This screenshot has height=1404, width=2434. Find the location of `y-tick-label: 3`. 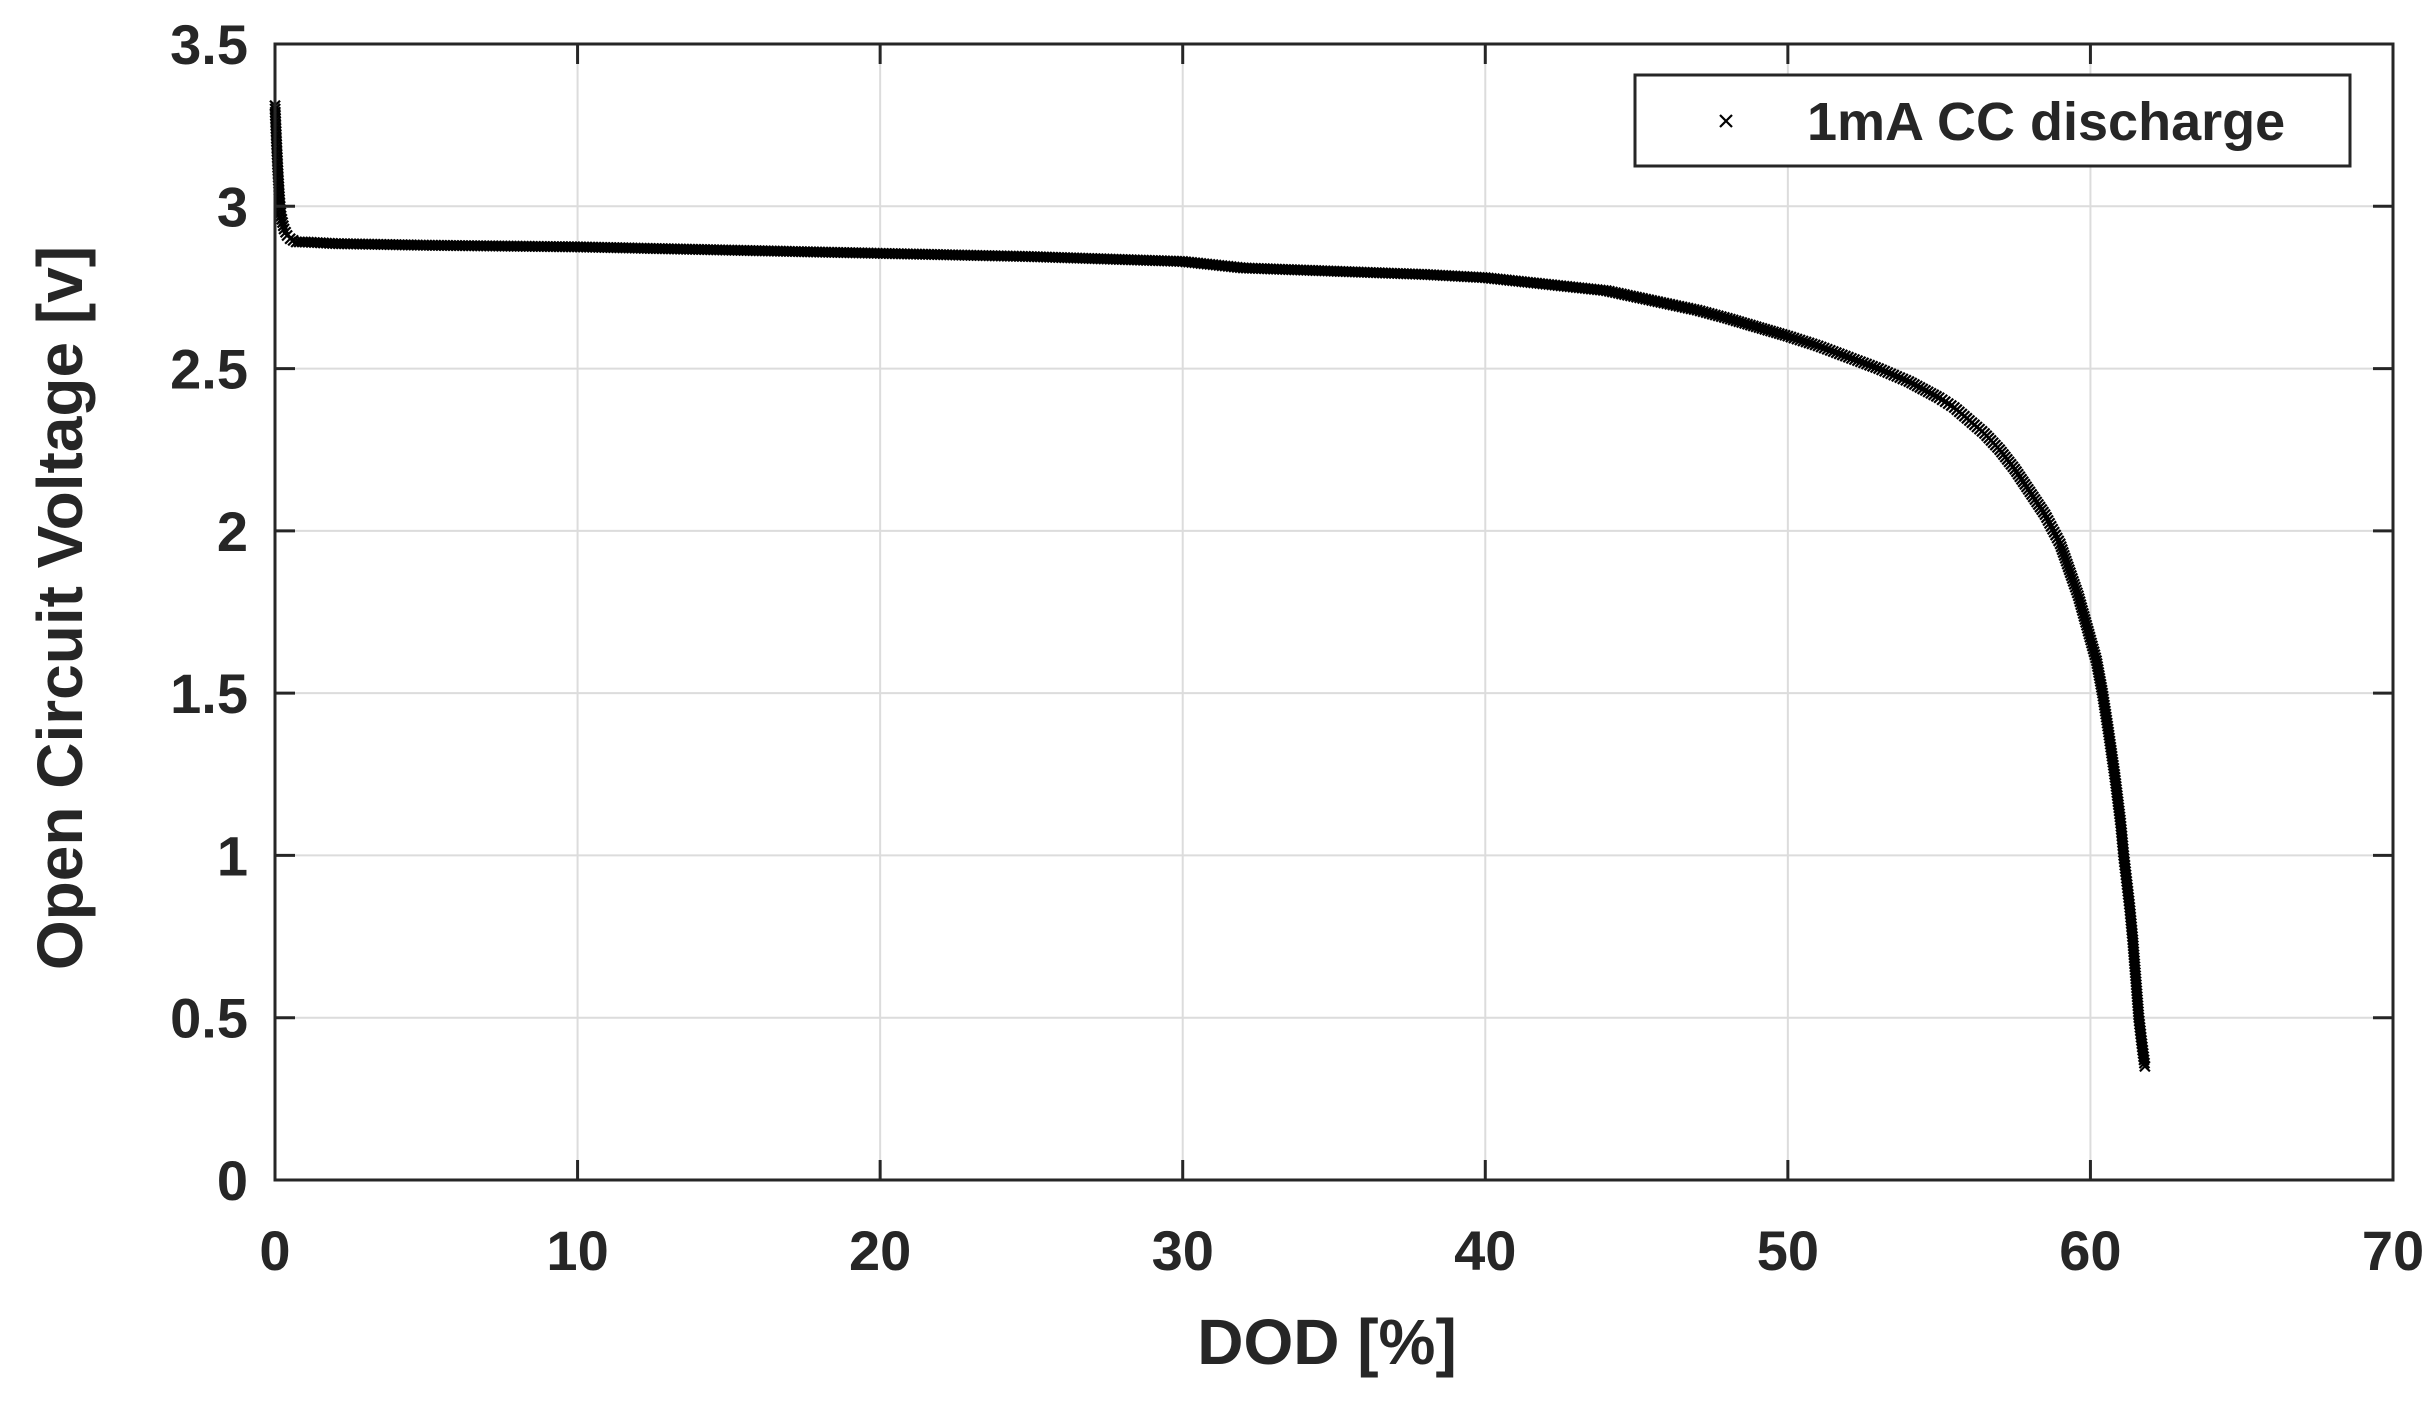

y-tick-label: 3 is located at coordinates (232, 206).